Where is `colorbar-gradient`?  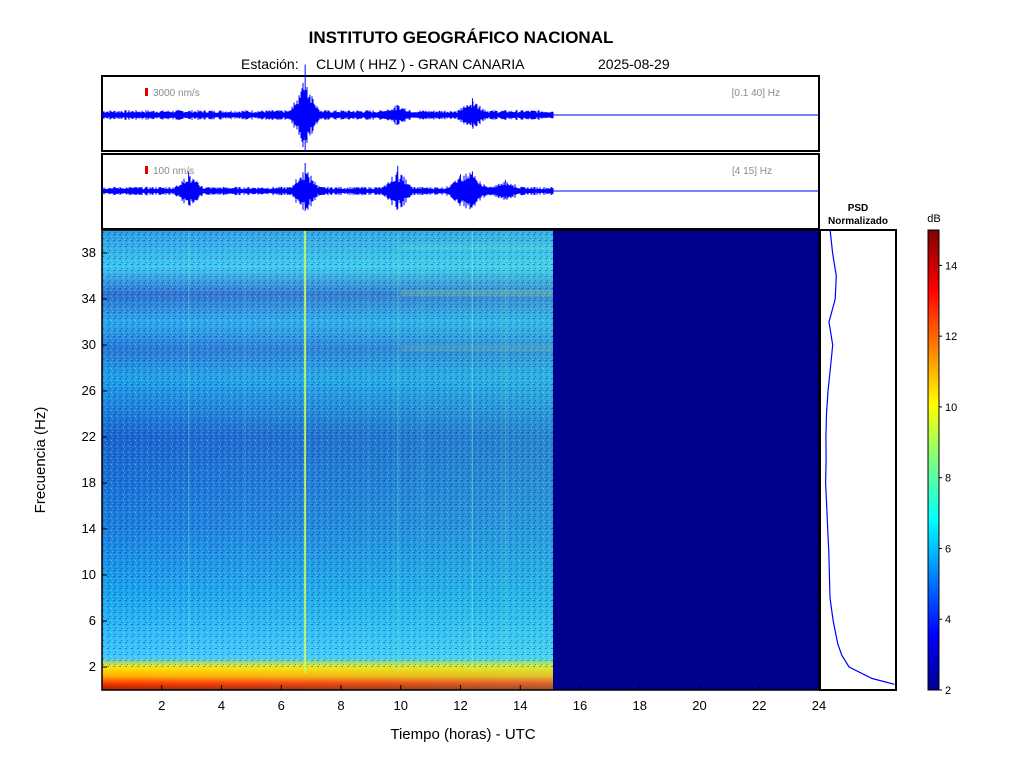 colorbar-gradient is located at coordinates (933, 460).